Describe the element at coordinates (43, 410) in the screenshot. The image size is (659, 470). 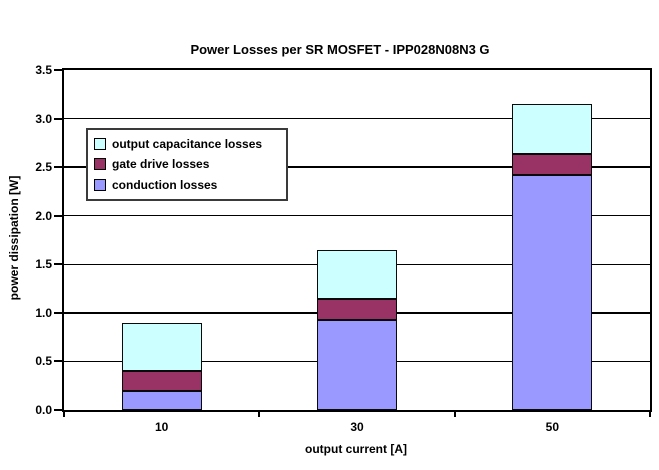
I see `y-tick-label: 0.0` at that location.